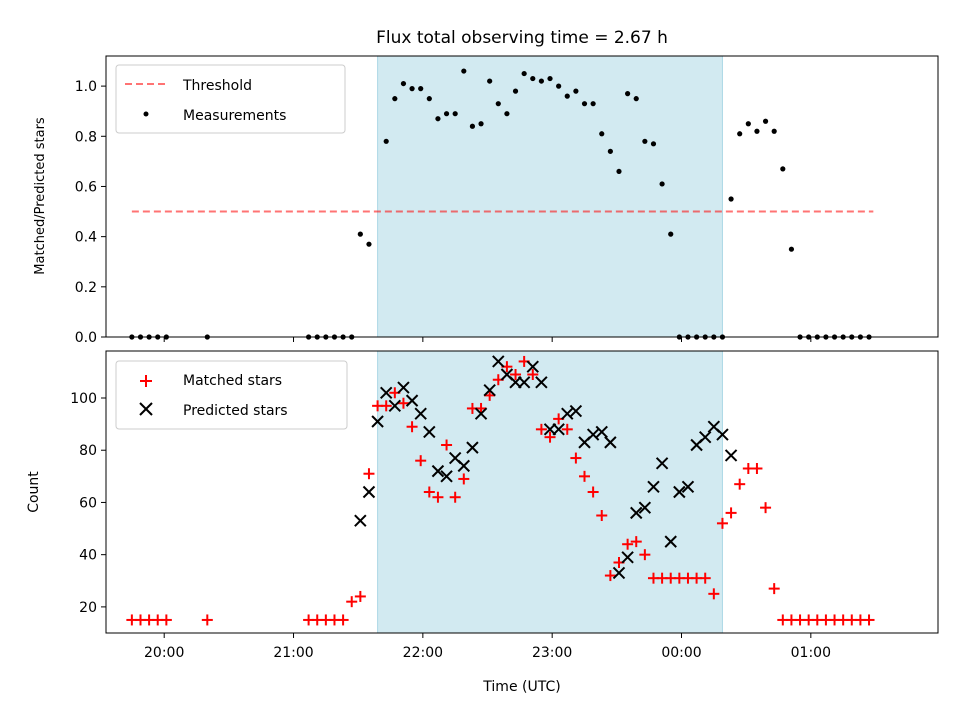  What do you see at coordinates (88, 556) in the screenshot?
I see `bottom-y-tick-label: 40` at bounding box center [88, 556].